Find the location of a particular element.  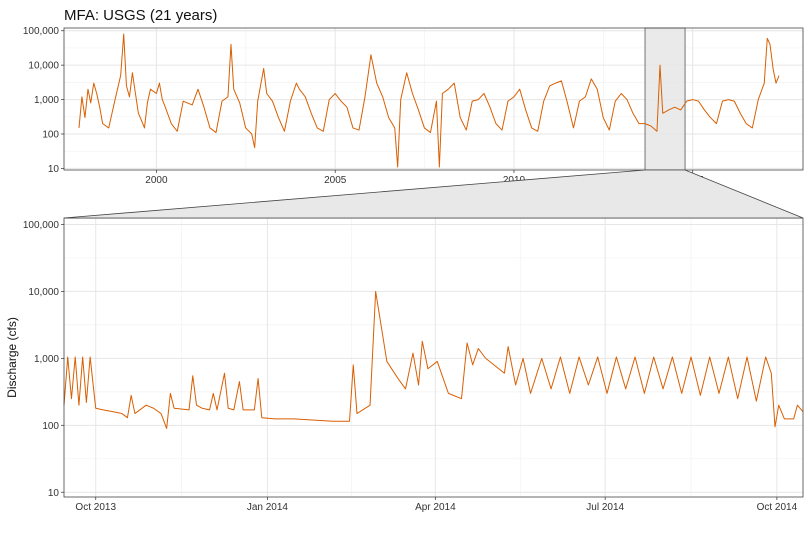

x-tick-label: Jan 2014 is located at coordinates (268, 507).